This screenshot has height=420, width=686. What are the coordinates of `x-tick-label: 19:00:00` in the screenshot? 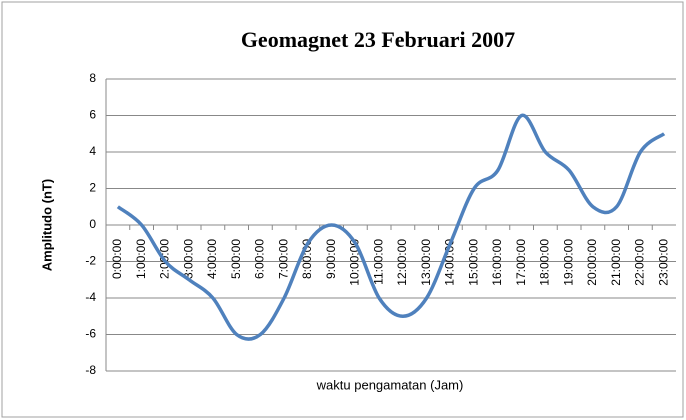 It's located at (568, 262).